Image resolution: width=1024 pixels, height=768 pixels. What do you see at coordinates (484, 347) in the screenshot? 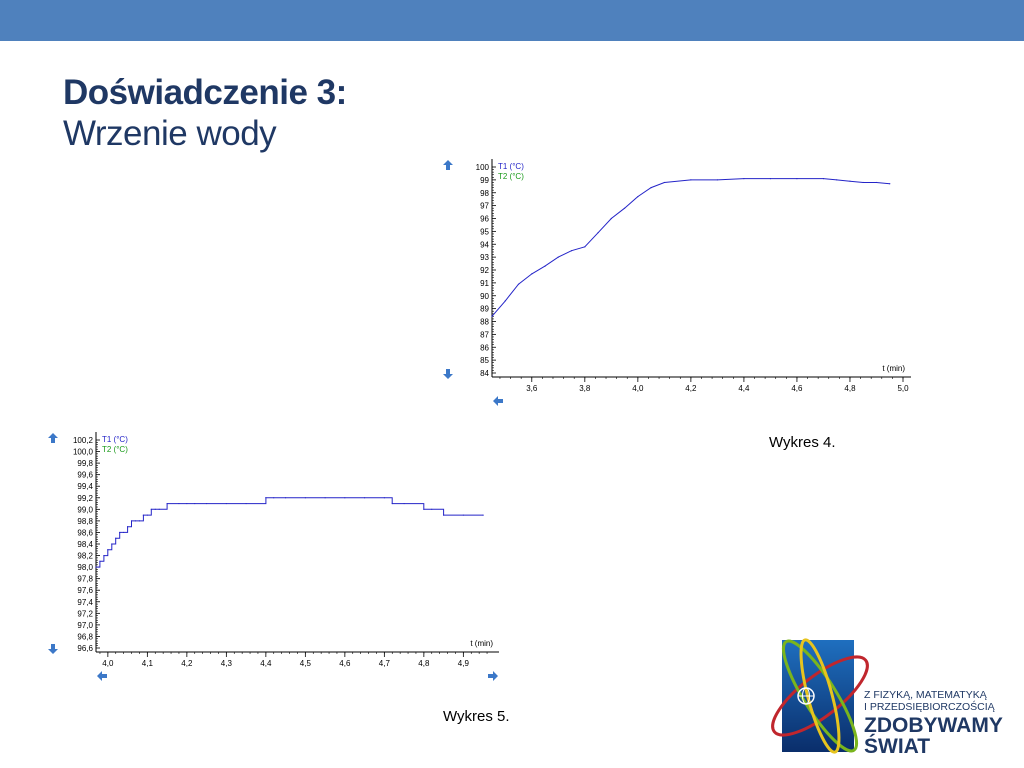
I see `y-tick-label: 86` at bounding box center [484, 347].